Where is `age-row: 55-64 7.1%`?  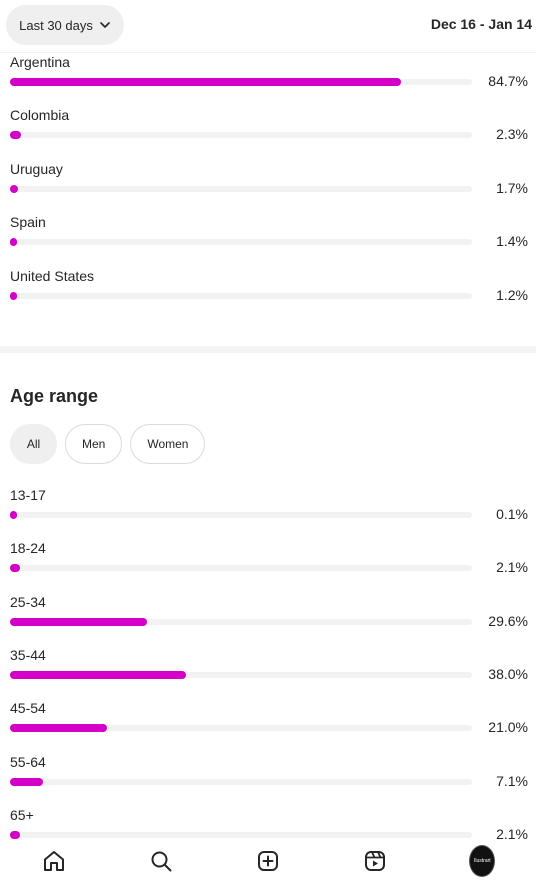 age-row: 55-64 7.1% is located at coordinates (269, 779).